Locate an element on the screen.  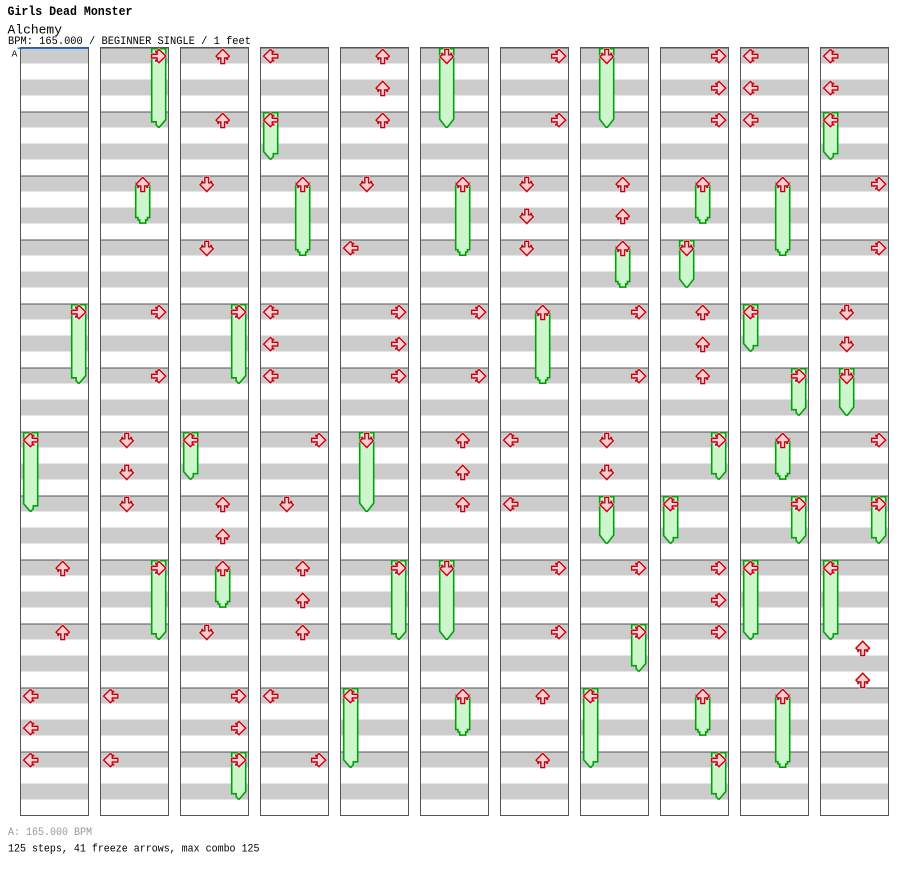
svg-text:BPM: 165.000 / BEGINNER SINGLE: BPM: 165.000 / BEGINNER SINGLE / 1 feet is located at coordinates (129, 42).